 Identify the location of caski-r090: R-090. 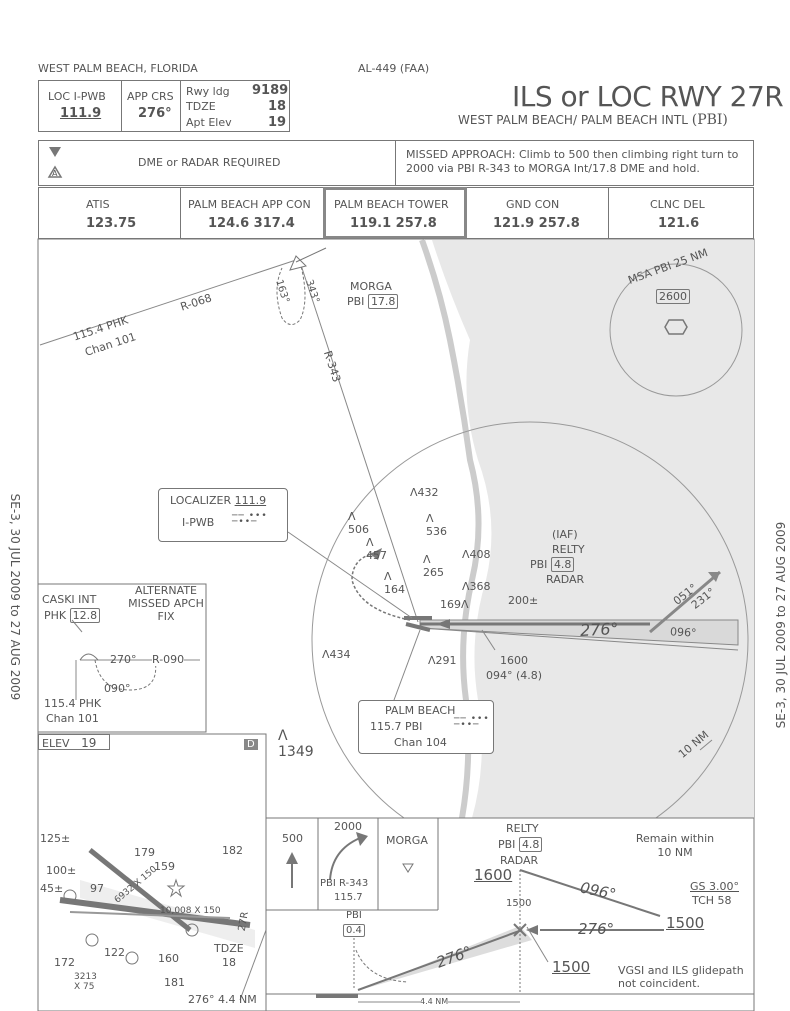
(168, 659).